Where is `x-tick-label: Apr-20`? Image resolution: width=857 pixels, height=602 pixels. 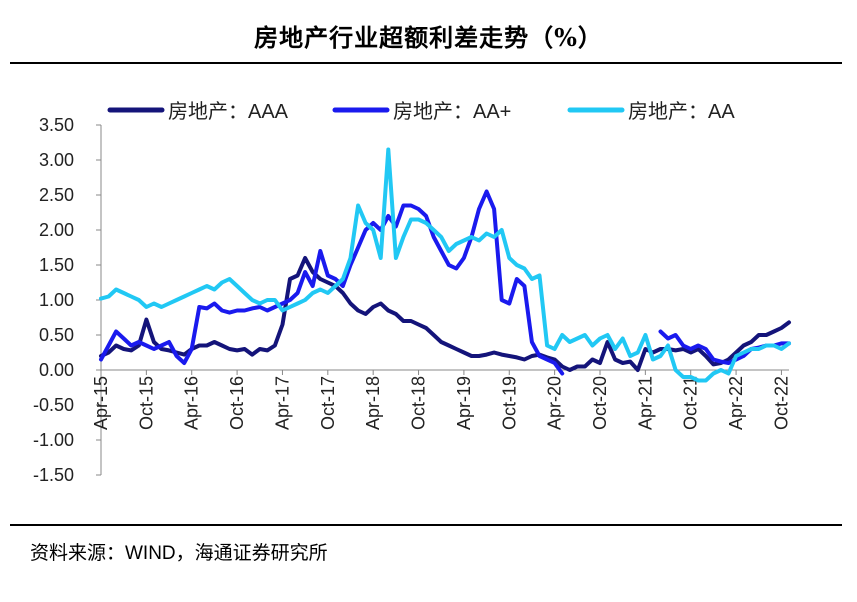 x-tick-label: Apr-20 is located at coordinates (555, 403).